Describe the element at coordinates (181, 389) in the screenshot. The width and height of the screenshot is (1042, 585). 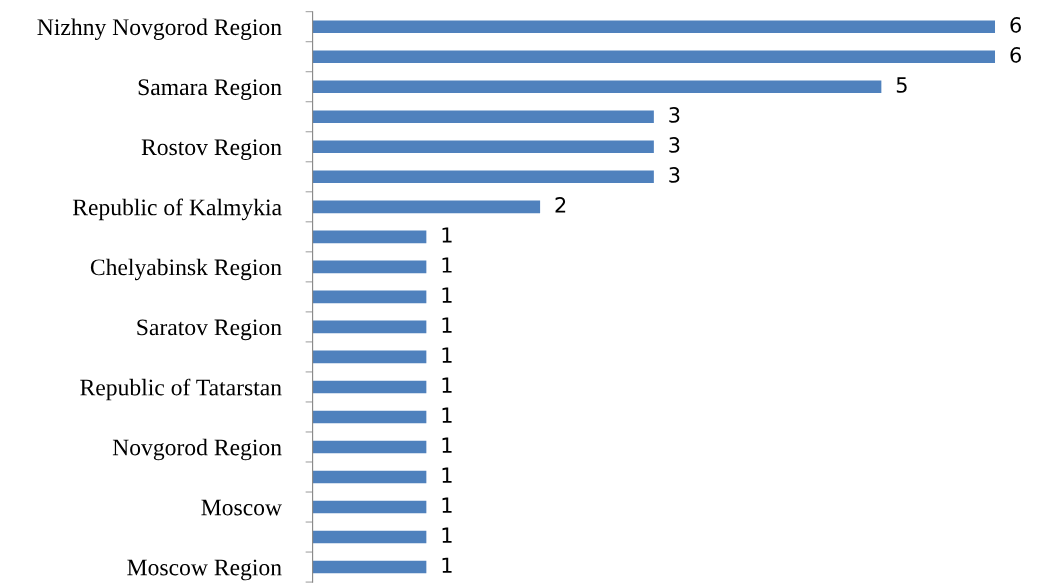
I see `y-tick-label: Republic of Tatarstan` at that location.